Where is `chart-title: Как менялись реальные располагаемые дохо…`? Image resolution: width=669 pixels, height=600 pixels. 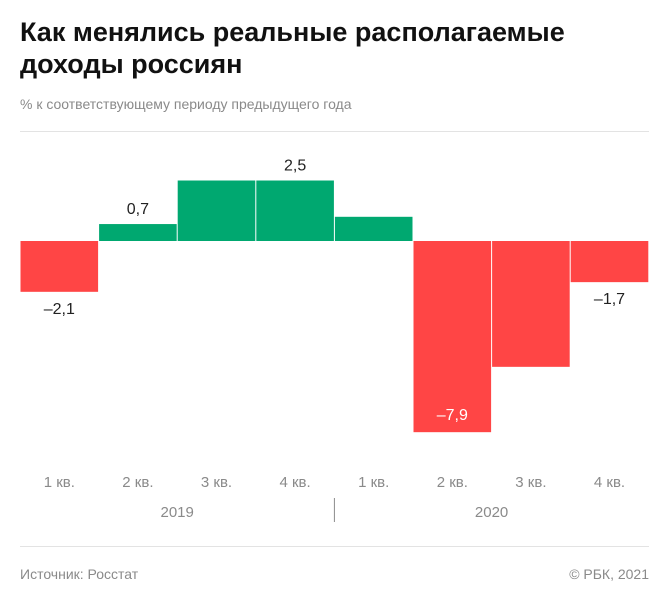 chart-title: Как менялись реальные располагаемые дохо… is located at coordinates (292, 48).